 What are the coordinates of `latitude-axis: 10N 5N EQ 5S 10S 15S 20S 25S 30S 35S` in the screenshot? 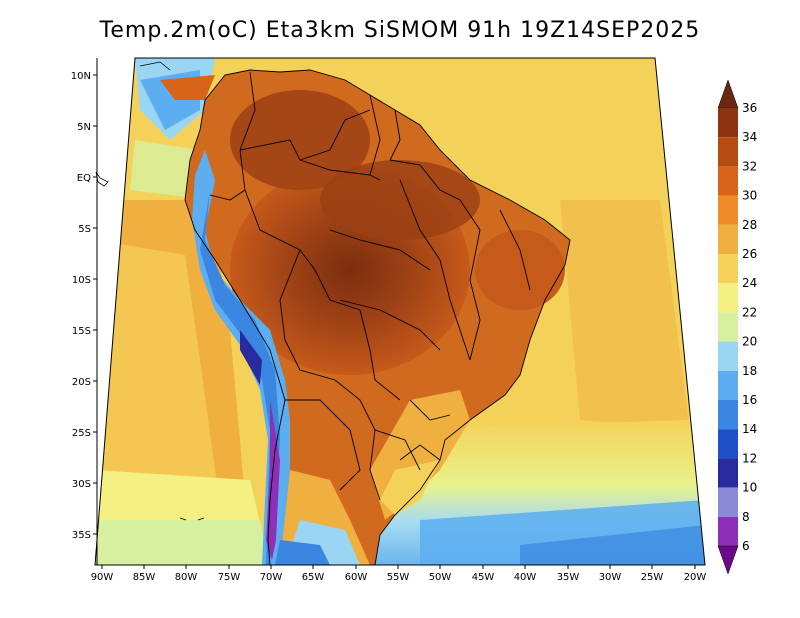 It's located at (84, 306).